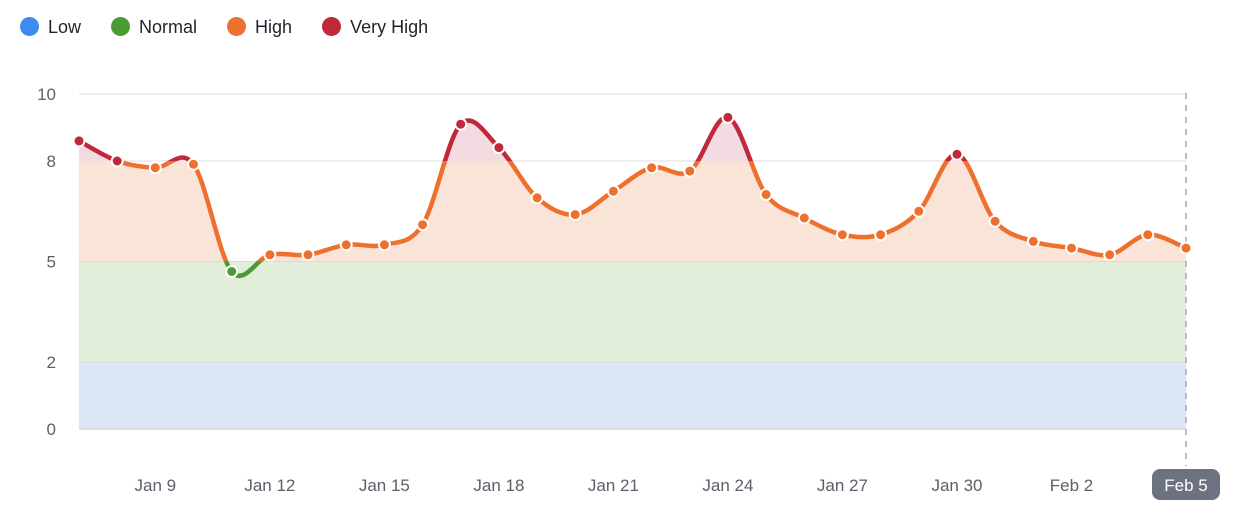  I want to click on y-tick-label-5: 5, so click(51, 262).